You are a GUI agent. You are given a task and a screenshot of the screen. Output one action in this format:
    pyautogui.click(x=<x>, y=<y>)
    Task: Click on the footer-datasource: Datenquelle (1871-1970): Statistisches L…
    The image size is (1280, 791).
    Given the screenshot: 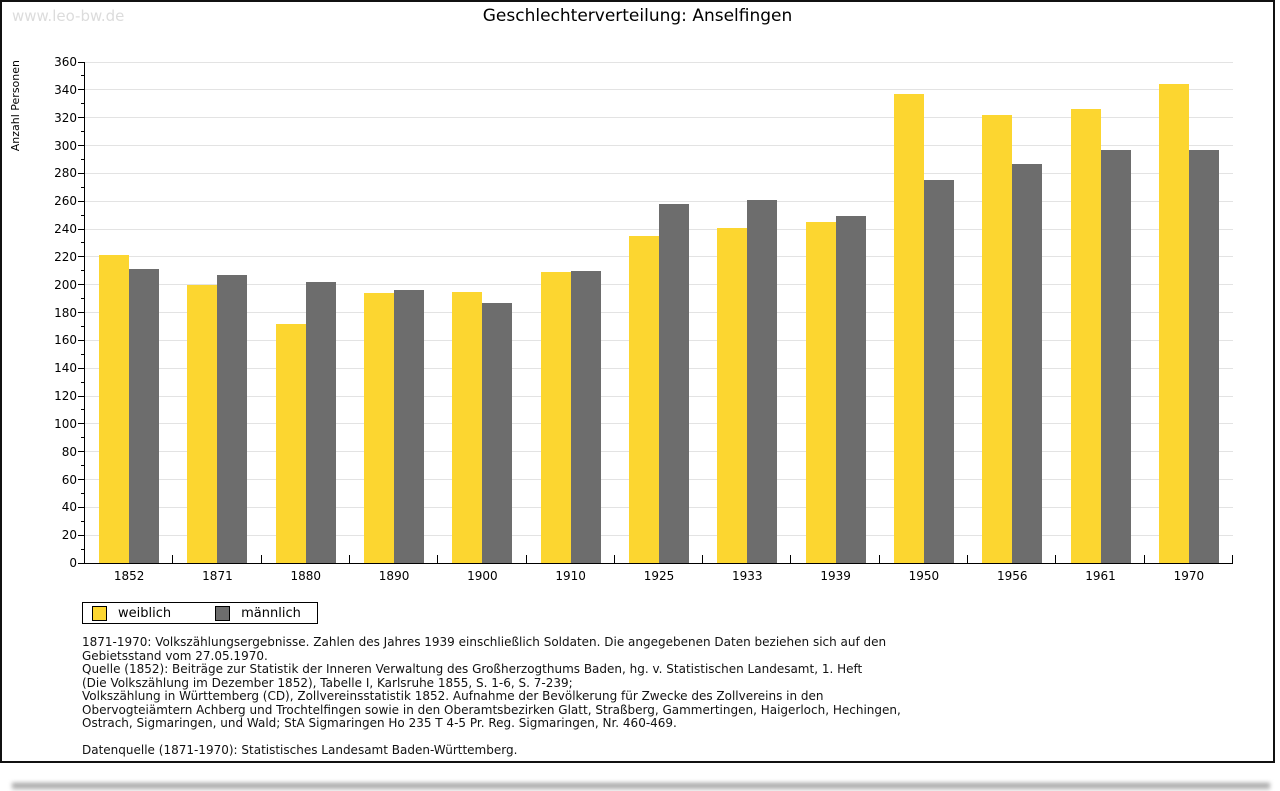 What is the action you would take?
    pyautogui.click(x=300, y=749)
    